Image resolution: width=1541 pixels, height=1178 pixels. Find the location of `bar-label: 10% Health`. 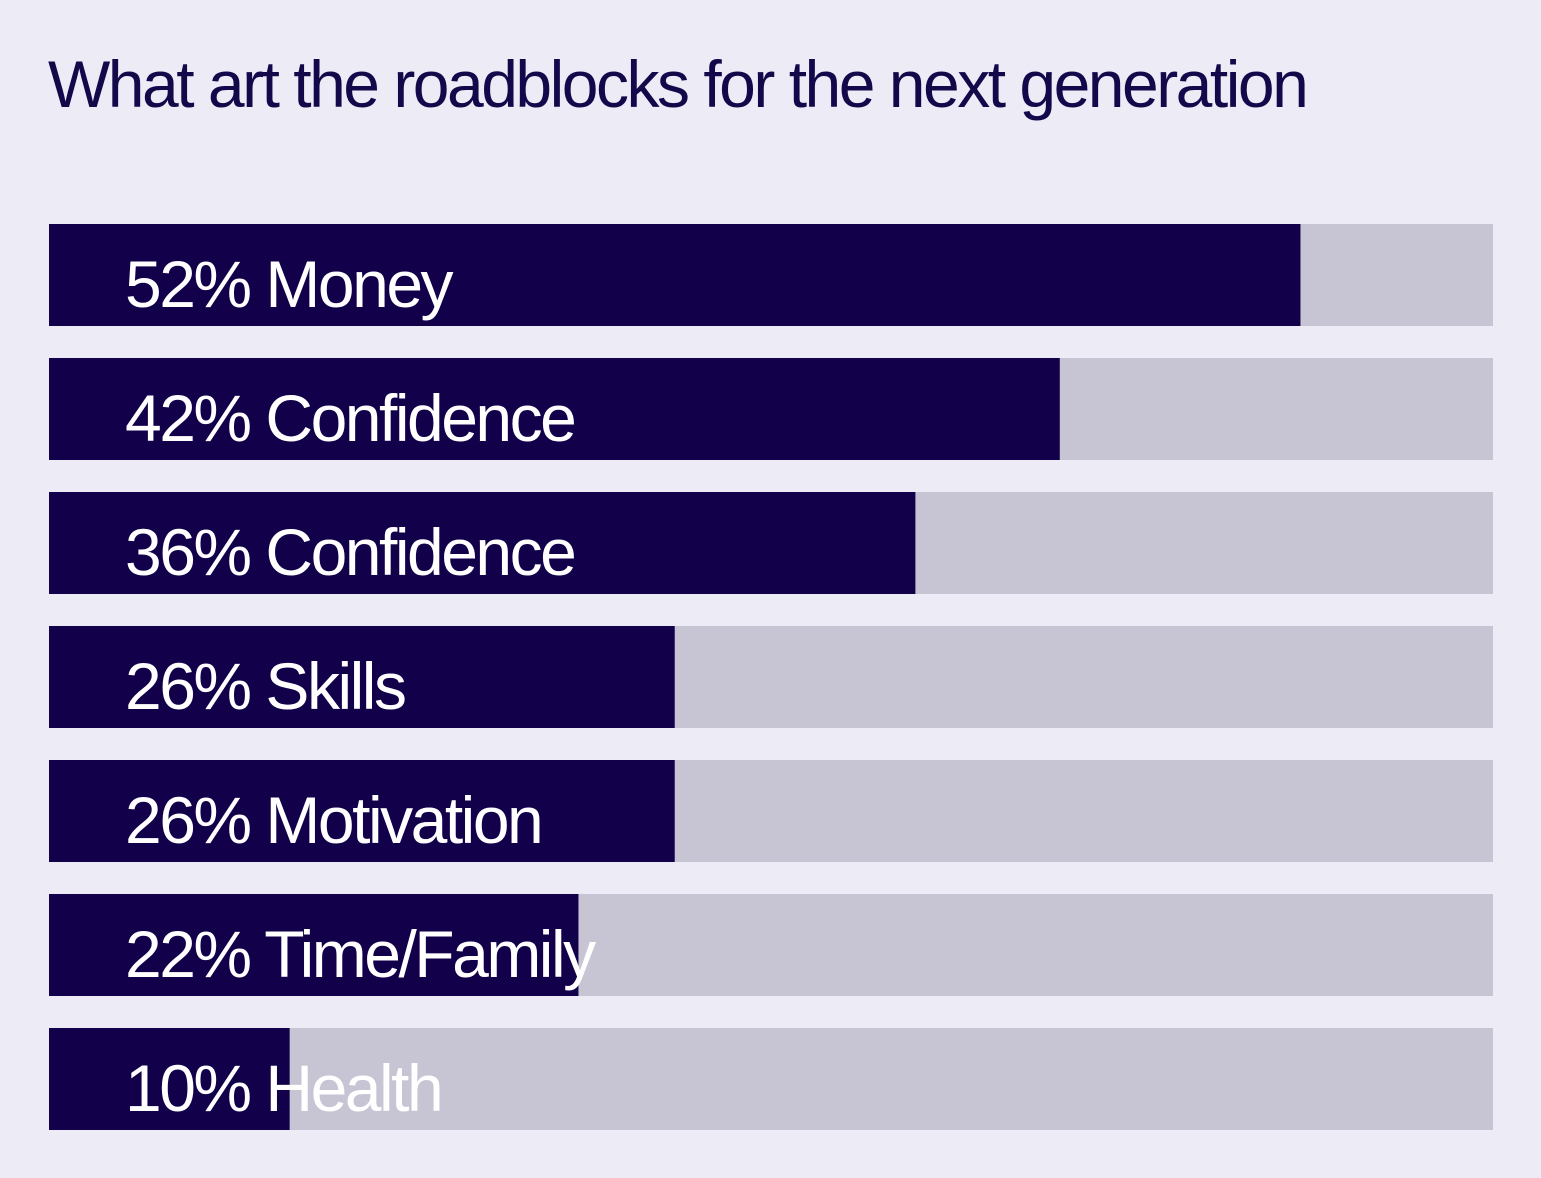

bar-label: 10% Health is located at coordinates (283, 1088).